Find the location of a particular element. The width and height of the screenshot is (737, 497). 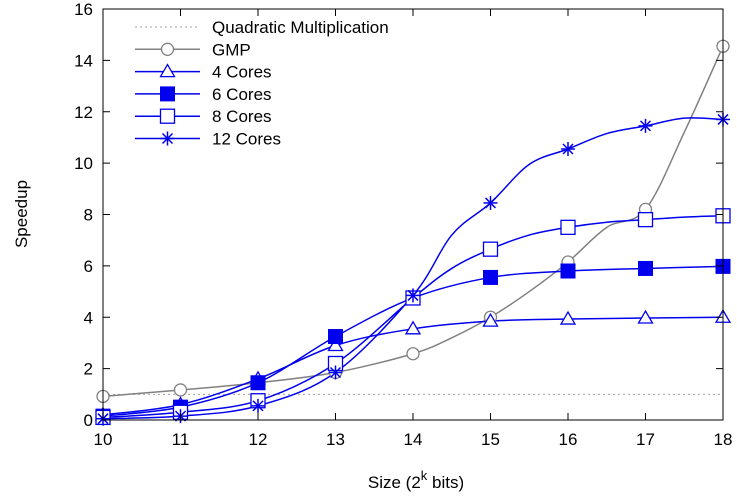

x-tick-label: 11 is located at coordinates (181, 439).